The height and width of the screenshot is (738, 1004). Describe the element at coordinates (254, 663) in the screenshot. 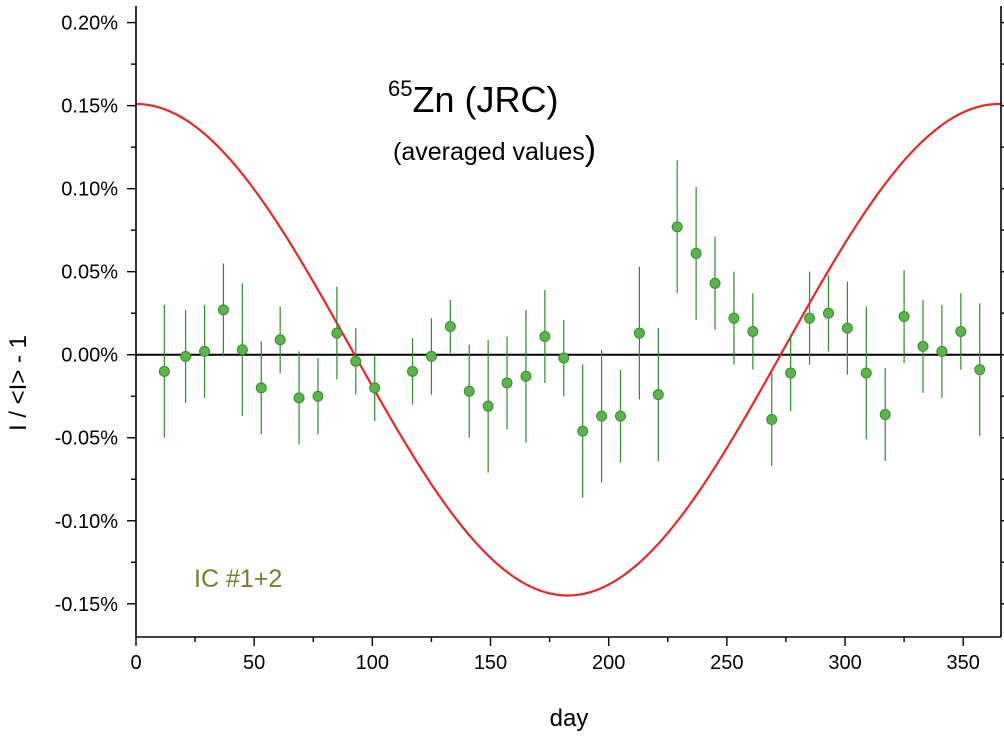

I see `x-tick-label: 50` at that location.